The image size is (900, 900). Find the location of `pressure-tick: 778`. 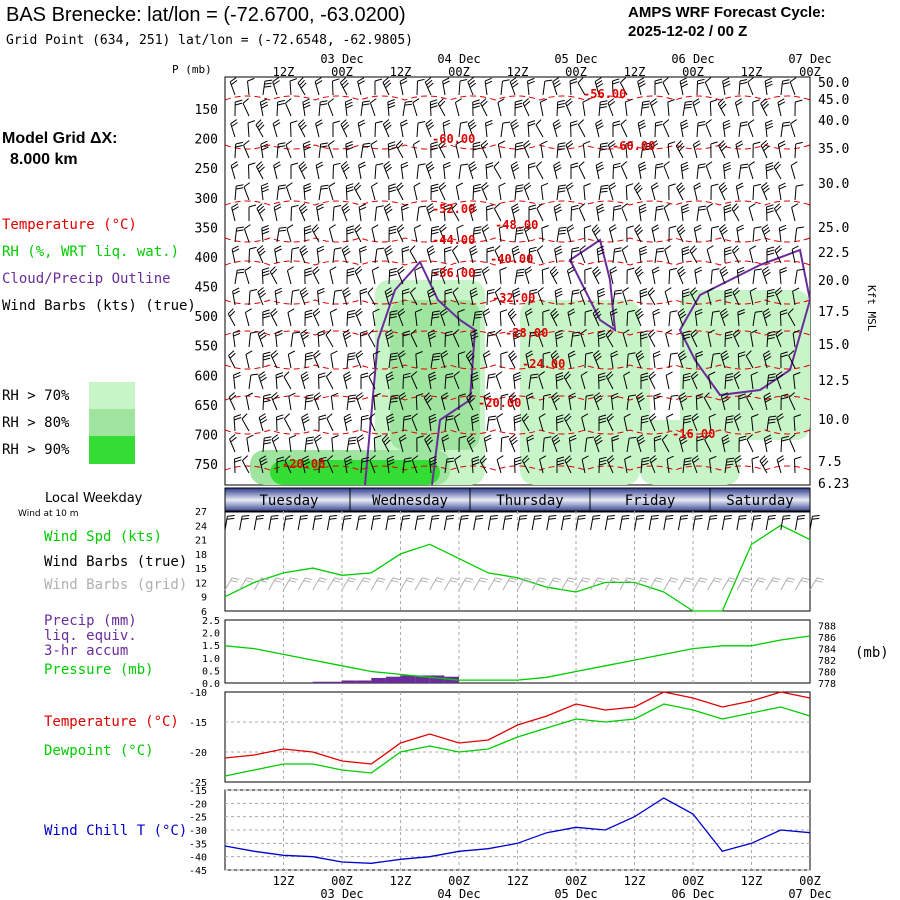

pressure-tick: 778 is located at coordinates (827, 684).